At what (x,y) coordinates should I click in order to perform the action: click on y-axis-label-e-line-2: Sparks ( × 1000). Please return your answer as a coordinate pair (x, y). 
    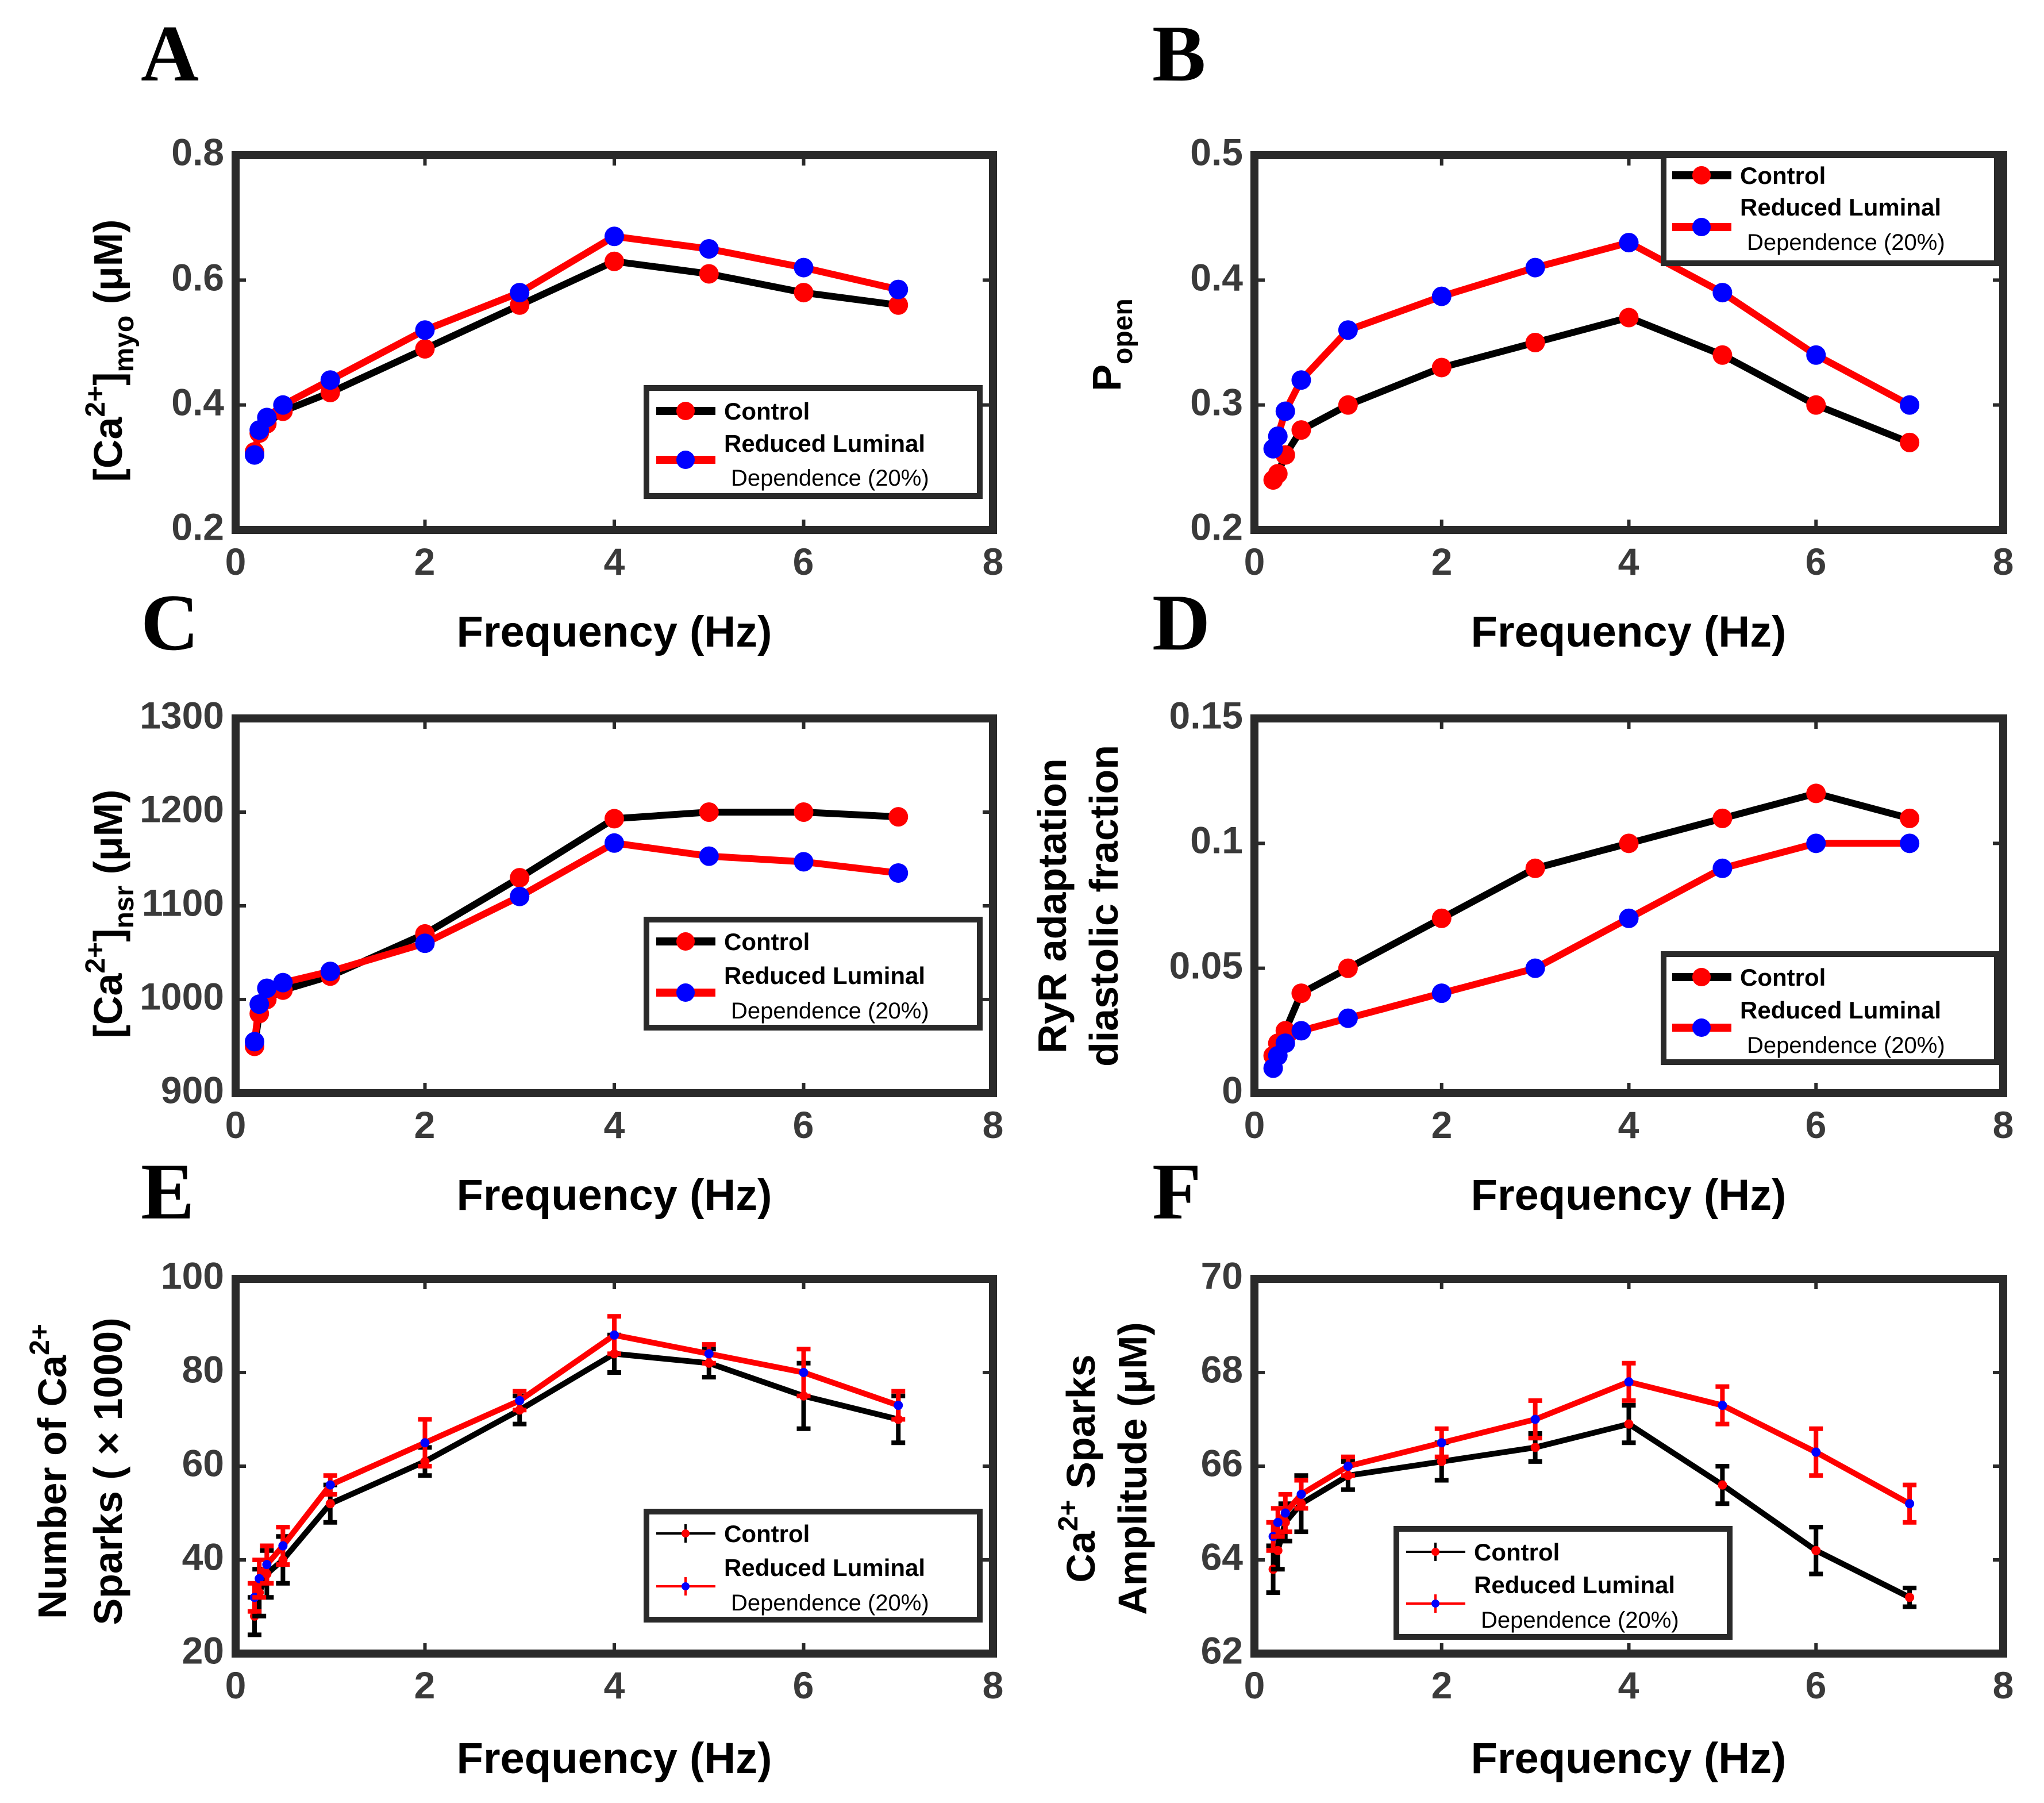
    Looking at the image, I should click on (108, 1471).